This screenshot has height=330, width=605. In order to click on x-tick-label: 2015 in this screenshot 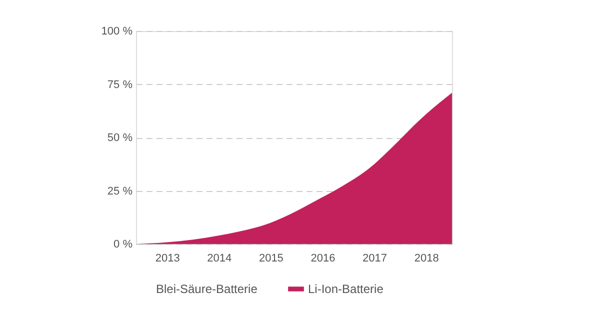, I will do `click(271, 258)`.